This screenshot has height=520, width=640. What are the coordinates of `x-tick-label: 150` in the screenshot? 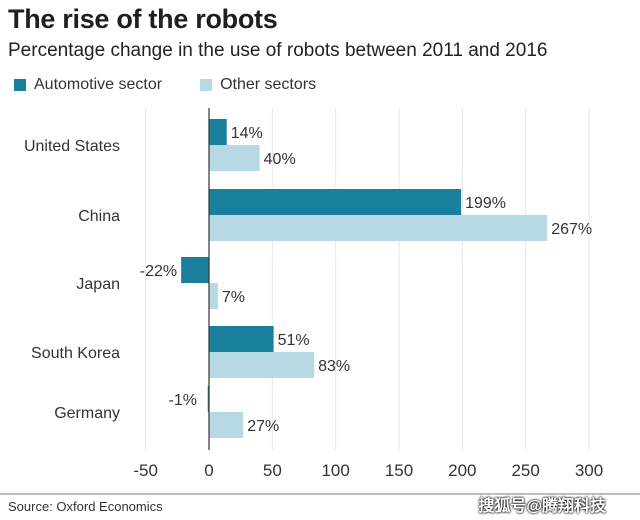 It's located at (399, 470).